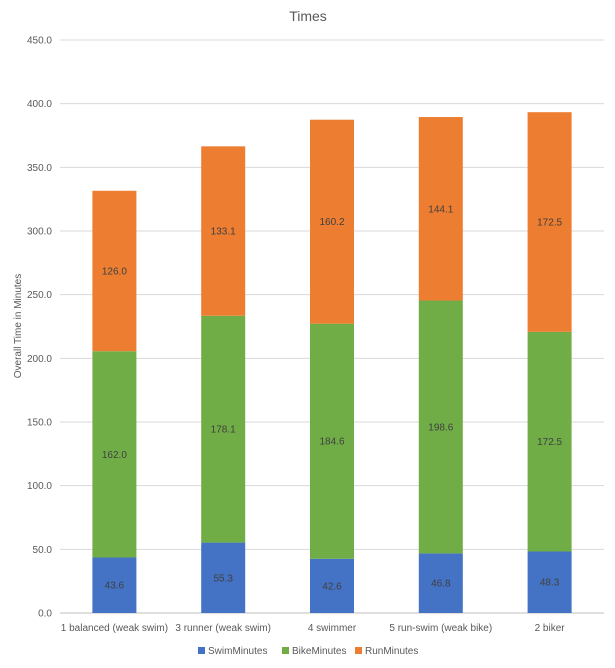 The image size is (615, 668). I want to click on data-label: 55.3, so click(223, 578).